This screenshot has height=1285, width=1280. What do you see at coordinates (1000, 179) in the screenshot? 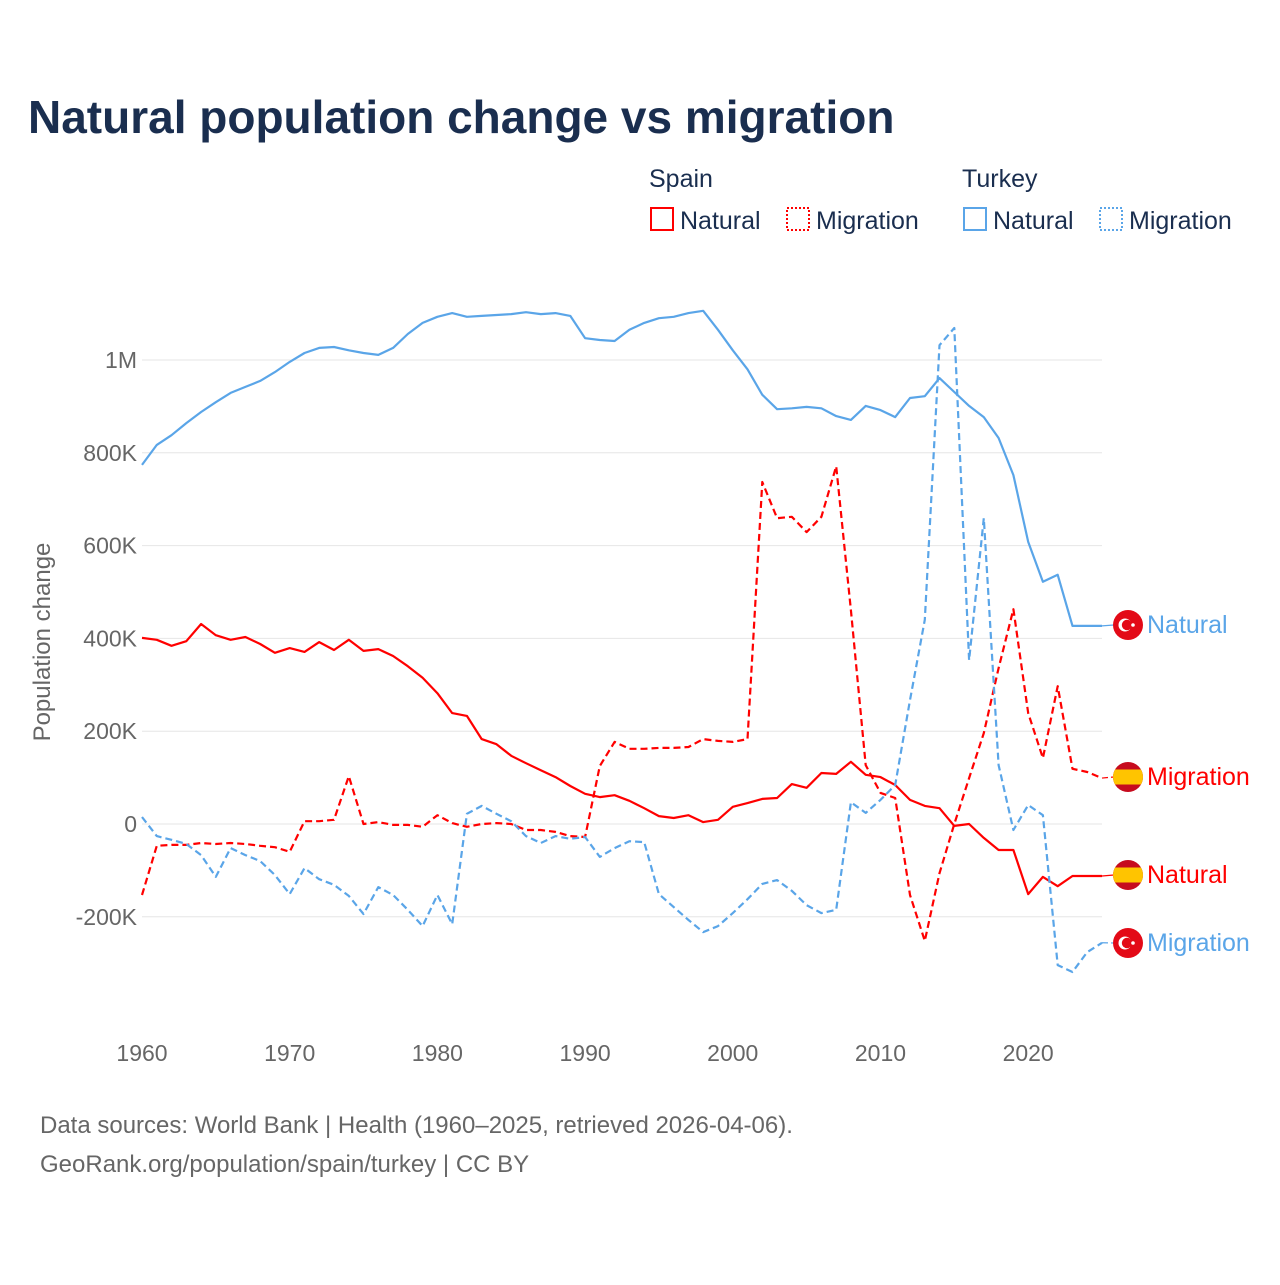
I see `legend-group-turkey: Turkey` at bounding box center [1000, 179].